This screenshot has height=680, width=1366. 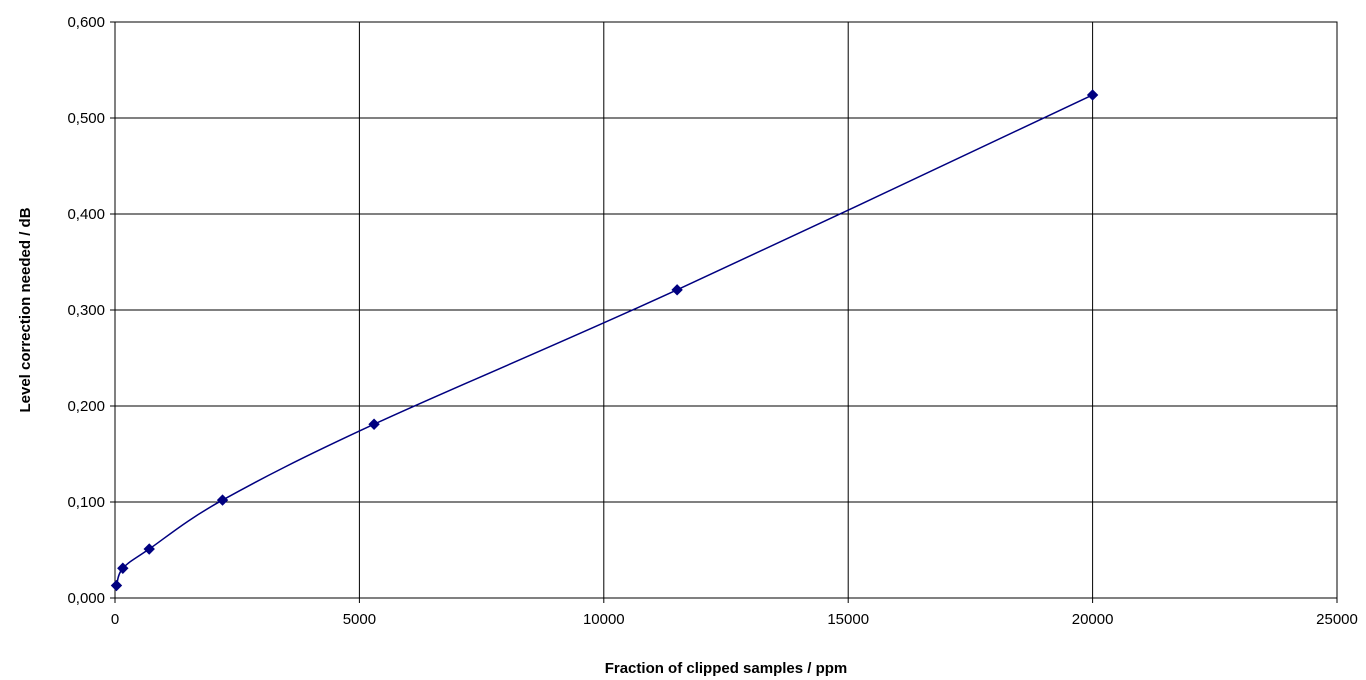 I want to click on y-tick-label: 0,200, so click(x=86, y=406).